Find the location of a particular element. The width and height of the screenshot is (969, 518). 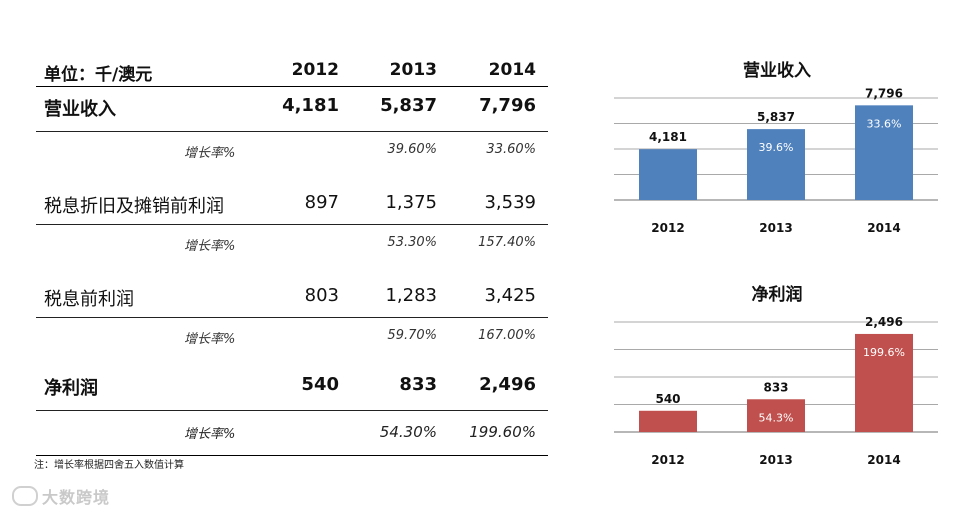

watermark-text: 大数跨境 is located at coordinates (76, 497).